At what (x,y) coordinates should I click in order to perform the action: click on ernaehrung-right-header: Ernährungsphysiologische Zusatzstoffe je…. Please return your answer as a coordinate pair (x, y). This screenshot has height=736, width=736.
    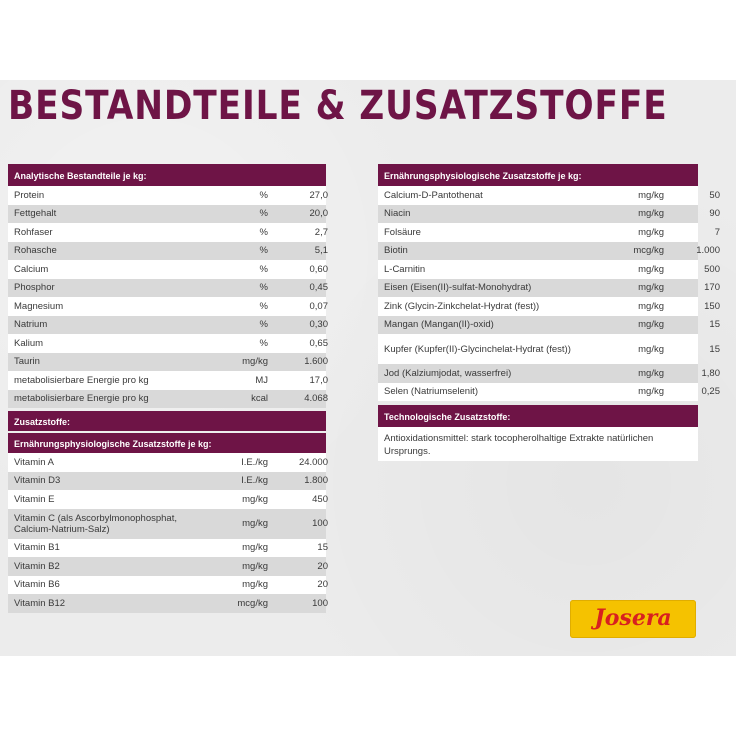
    Looking at the image, I should click on (538, 175).